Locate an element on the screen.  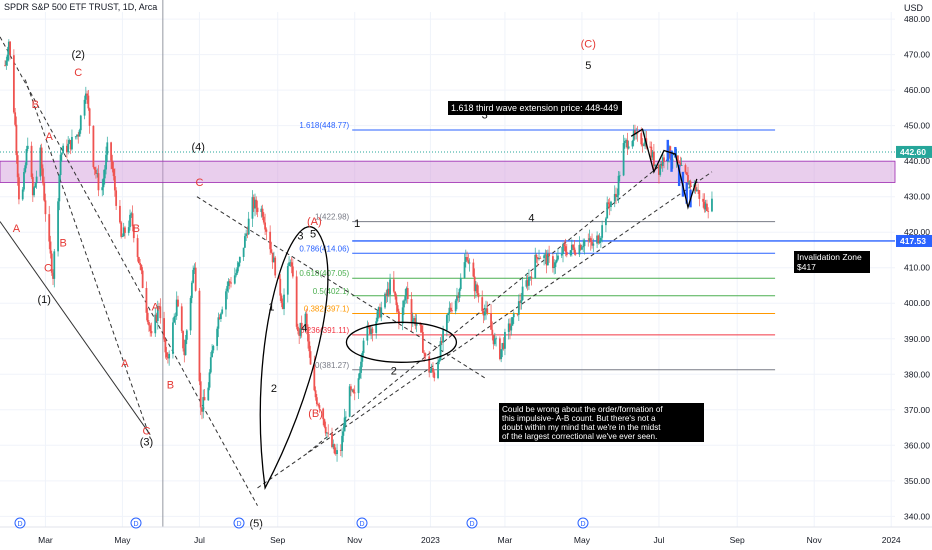
wave-label: C is located at coordinates (199, 183).